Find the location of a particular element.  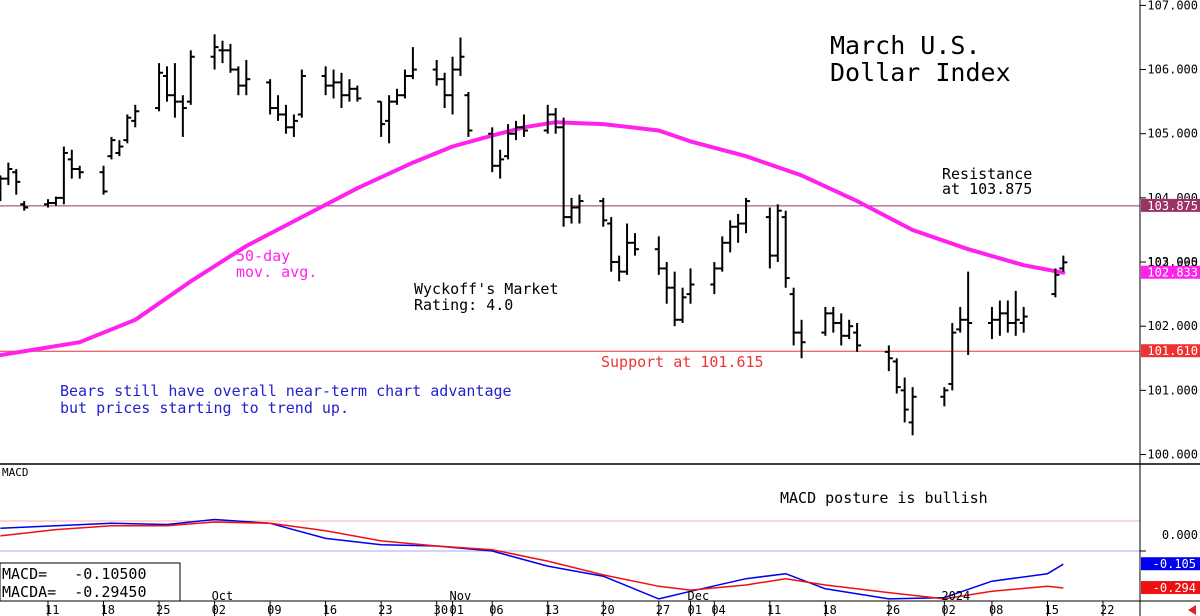

resistance-annotation-line-1: Resistance is located at coordinates (987, 174).